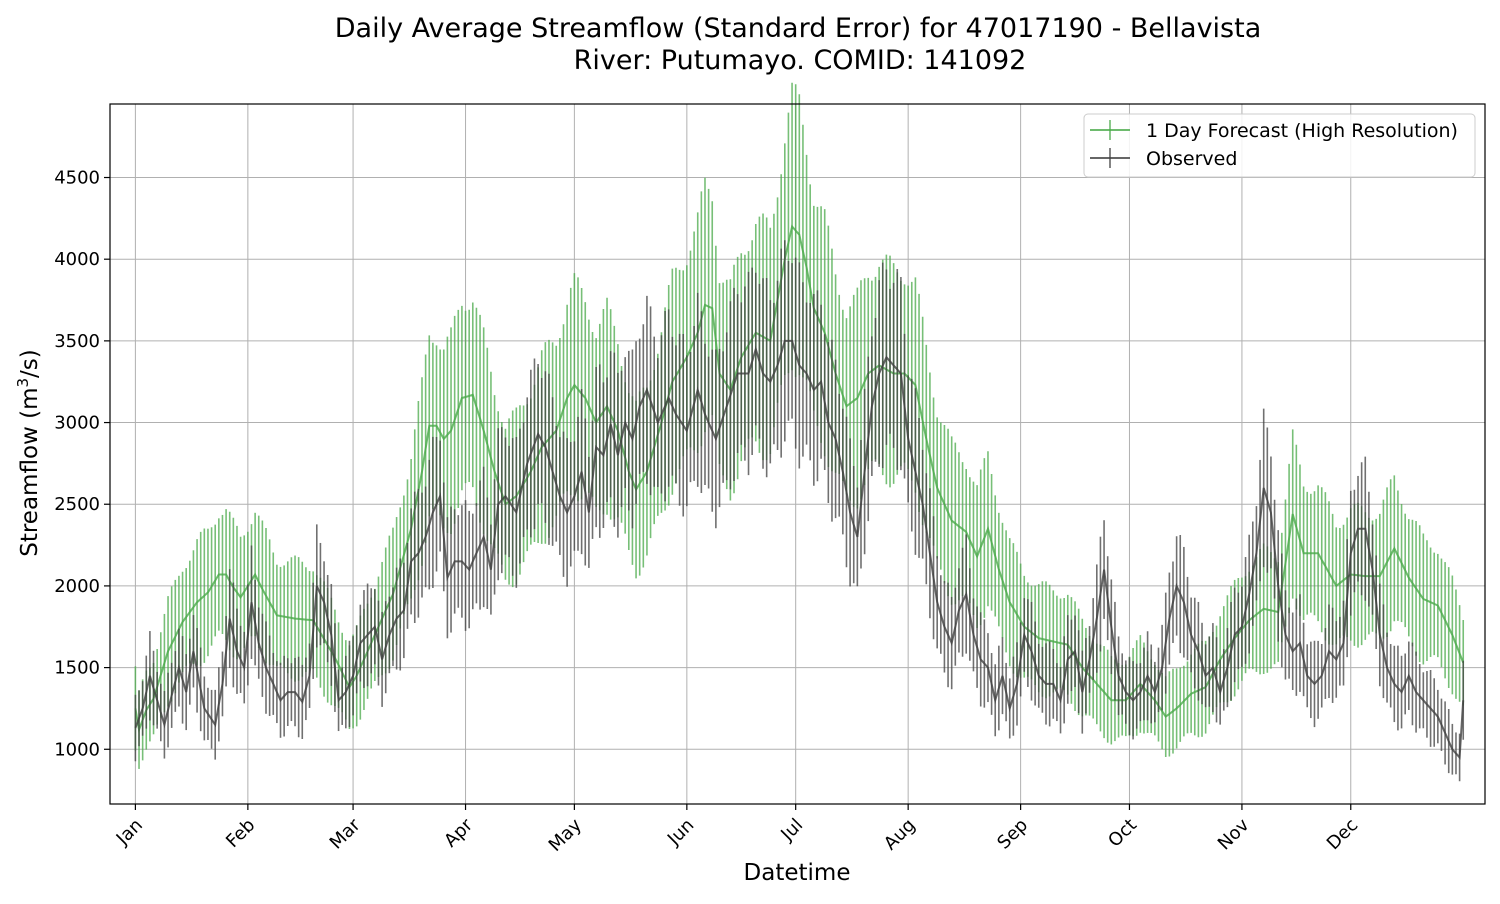 The width and height of the screenshot is (1500, 904). I want to click on y-axis-label-suffix: /s), so click(30, 363).